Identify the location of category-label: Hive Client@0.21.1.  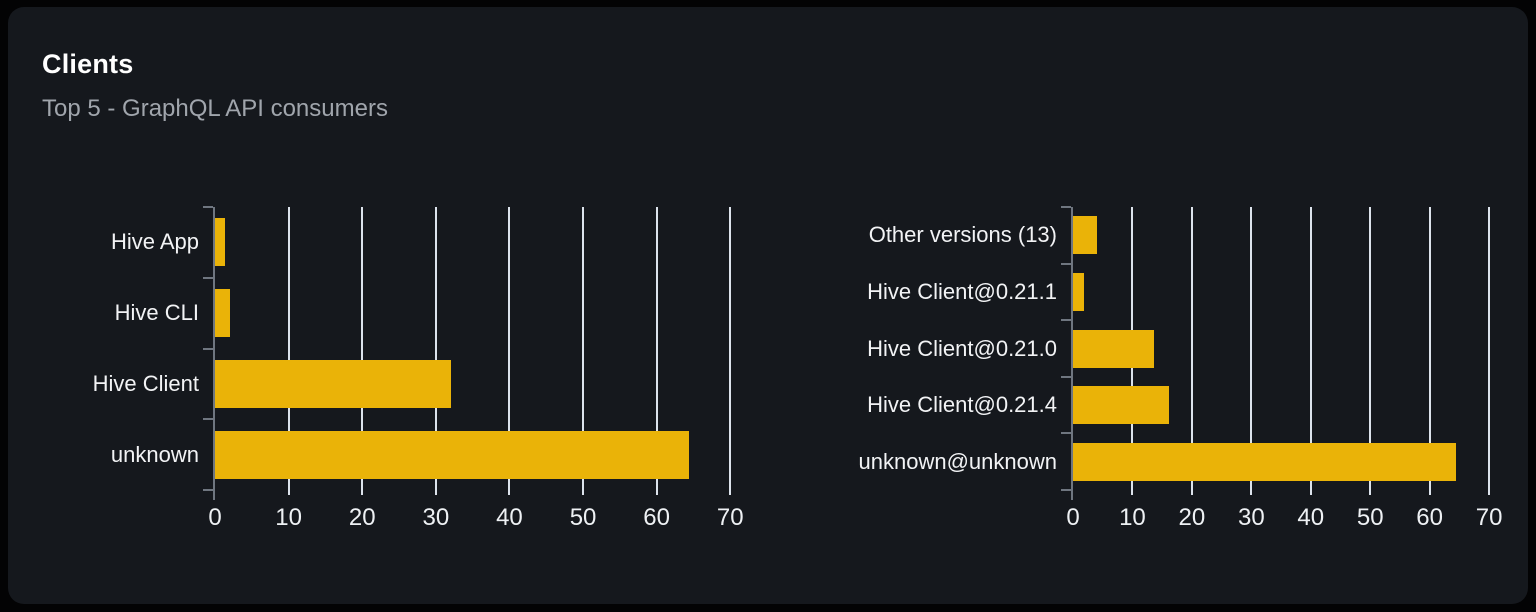
(962, 291).